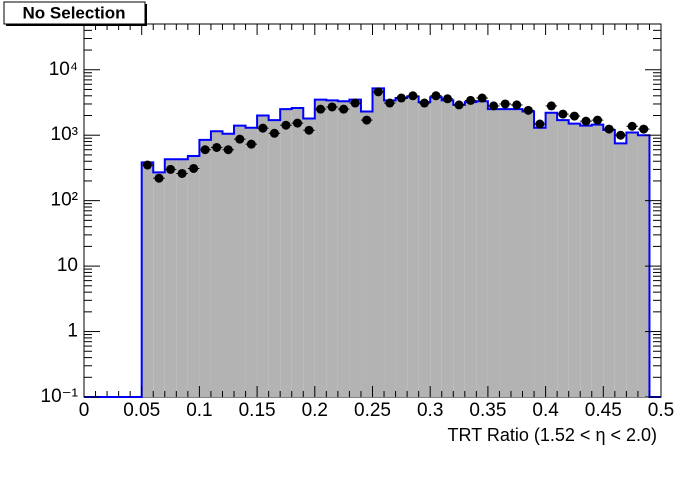 The width and height of the screenshot is (696, 477). Describe the element at coordinates (141, 410) in the screenshot. I see `x-tick-label: 0.05` at that location.